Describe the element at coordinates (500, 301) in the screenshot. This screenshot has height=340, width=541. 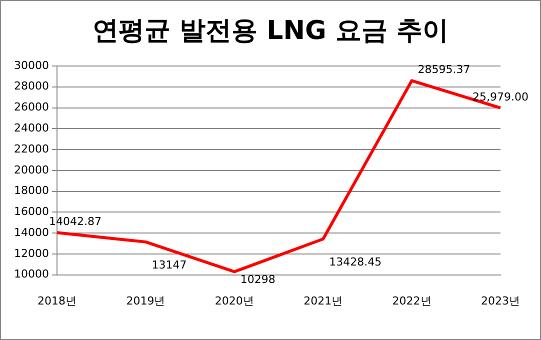
I see `x-tick-label: 2023년` at that location.